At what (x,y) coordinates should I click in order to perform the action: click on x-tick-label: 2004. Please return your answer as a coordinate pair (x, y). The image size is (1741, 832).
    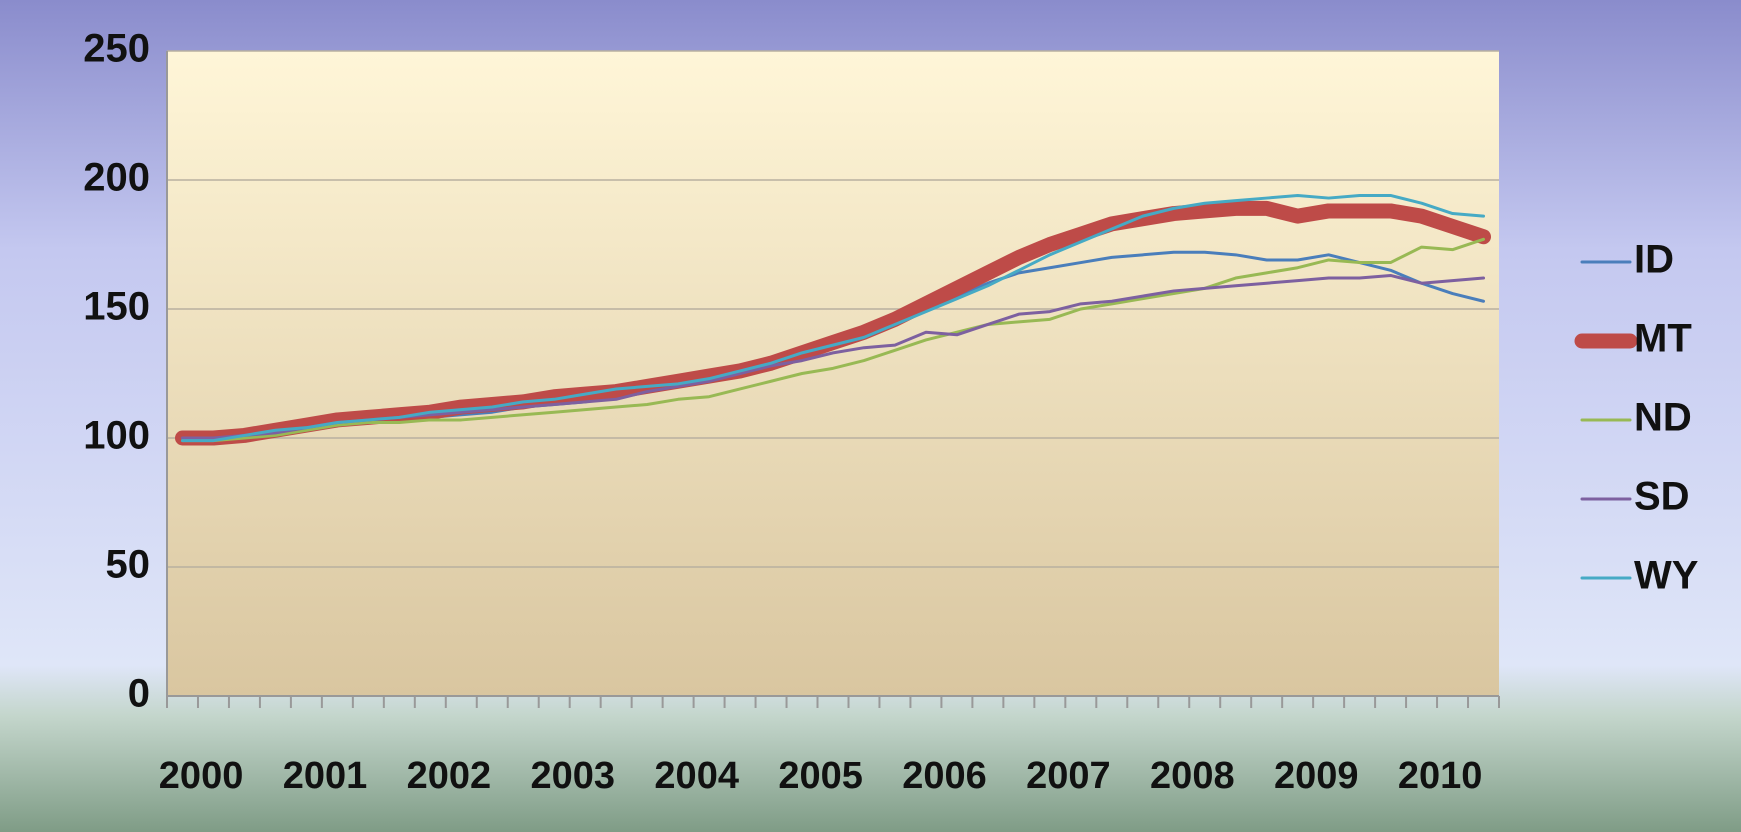
    Looking at the image, I should click on (696, 776).